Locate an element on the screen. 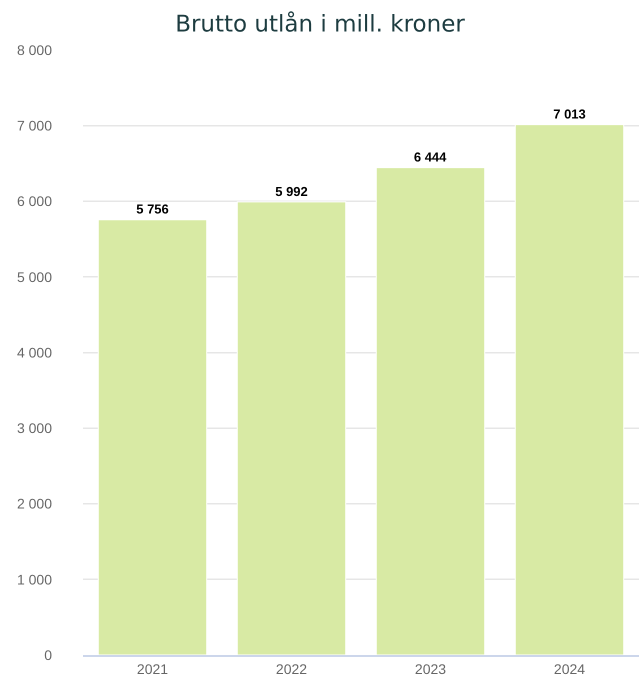  x-tick-label: 2024 is located at coordinates (570, 668).